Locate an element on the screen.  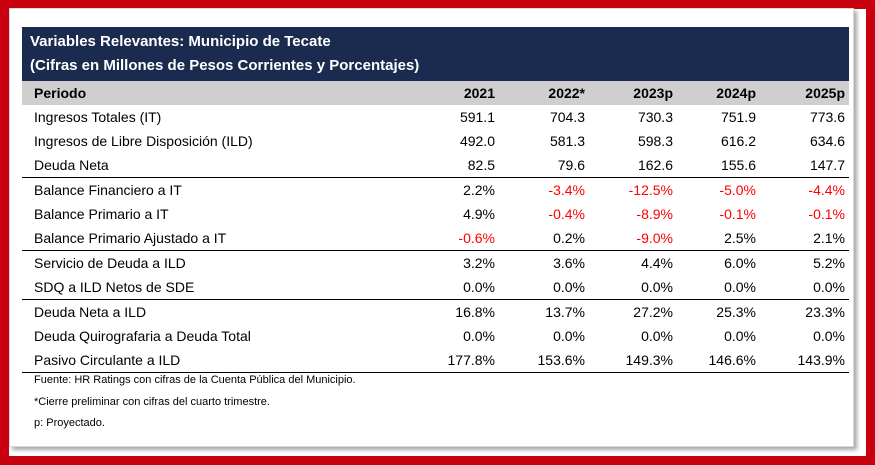
row-label: Ingresos de Libre Disposición (ILD) is located at coordinates (143, 141).